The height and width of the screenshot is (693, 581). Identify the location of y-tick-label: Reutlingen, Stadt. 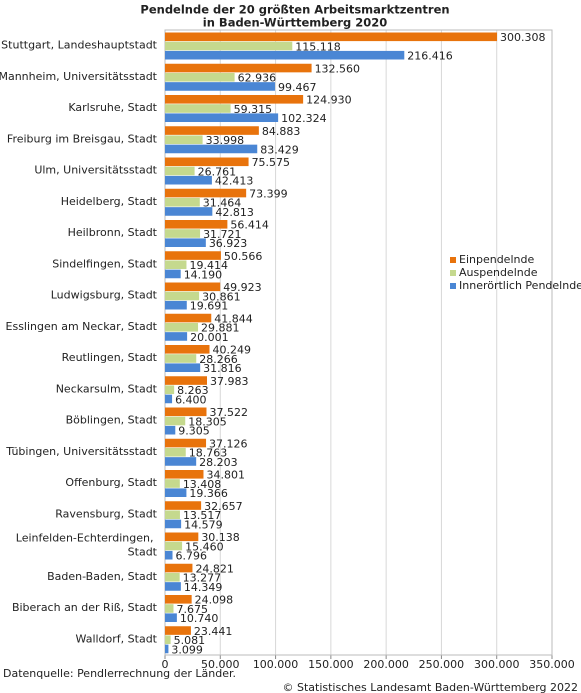
(110, 357).